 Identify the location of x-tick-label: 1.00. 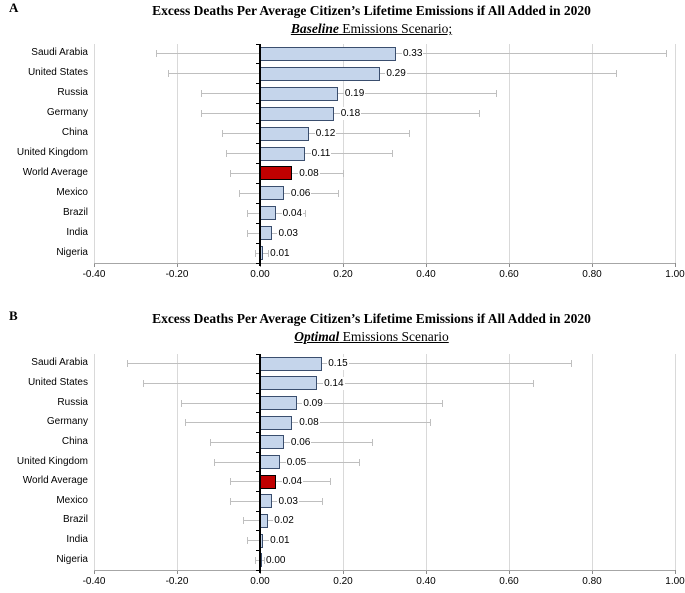
(675, 274).